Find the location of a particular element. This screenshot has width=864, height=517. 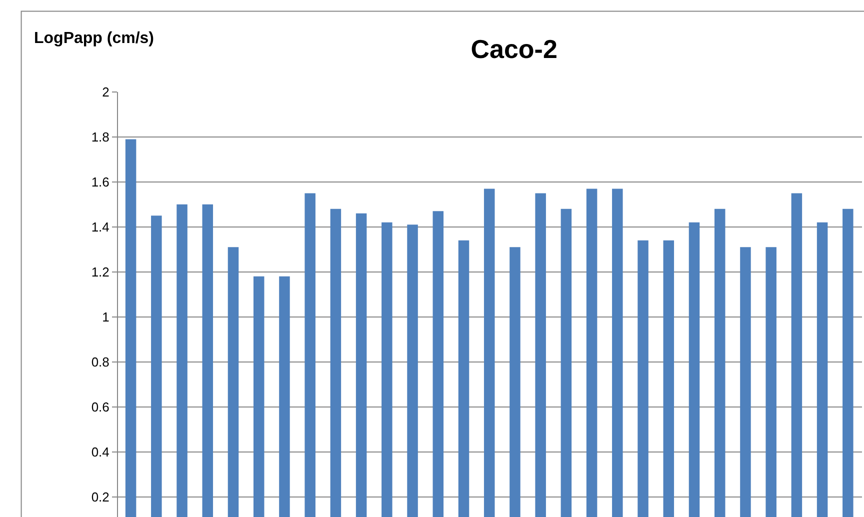

y-tick-label: 0.2 is located at coordinates (100, 496).